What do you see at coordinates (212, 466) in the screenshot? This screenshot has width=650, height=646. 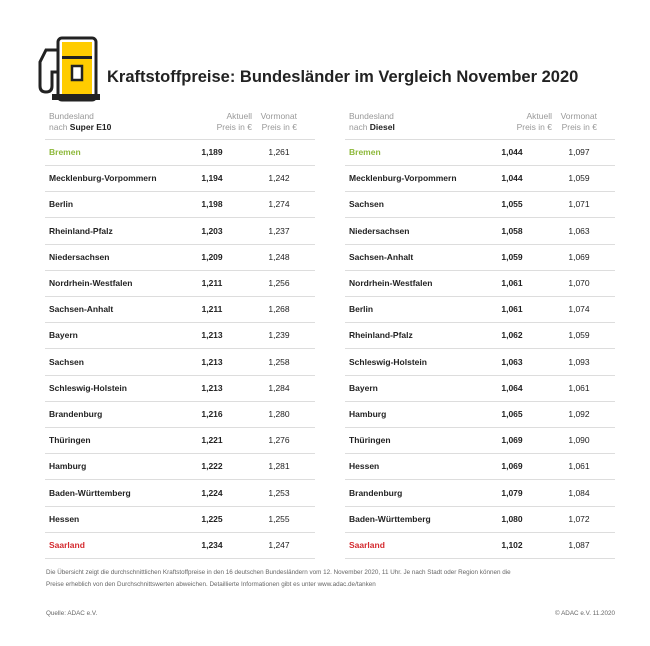 I see `current-price: 1,222` at bounding box center [212, 466].